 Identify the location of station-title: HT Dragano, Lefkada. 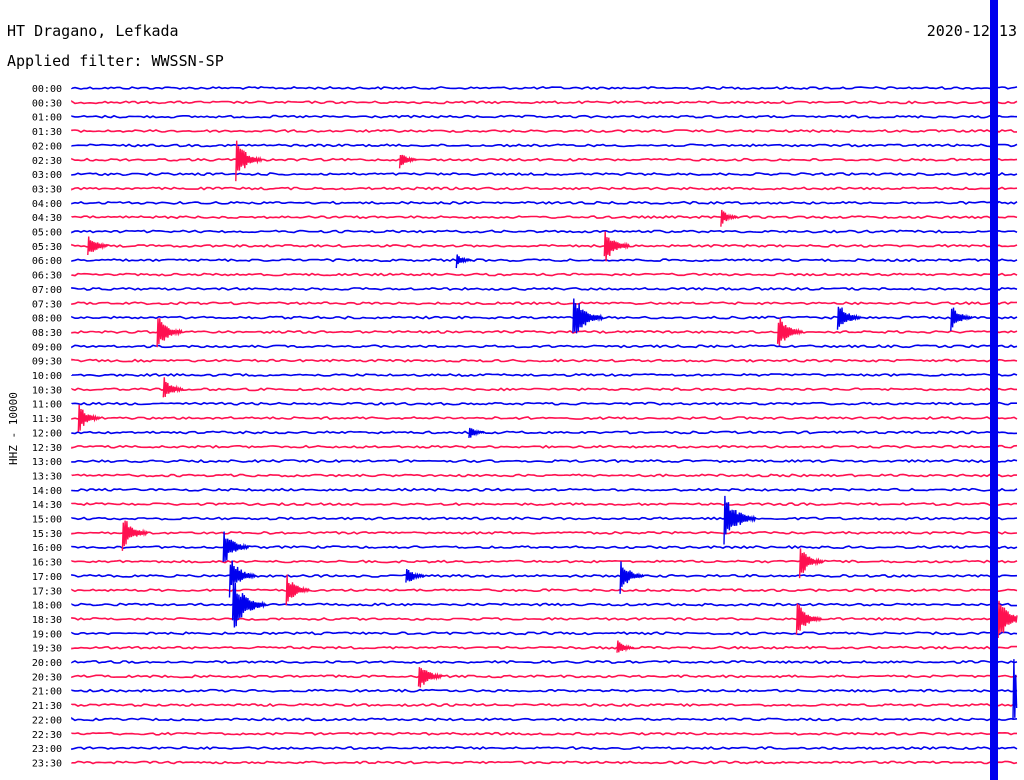
(93, 31).